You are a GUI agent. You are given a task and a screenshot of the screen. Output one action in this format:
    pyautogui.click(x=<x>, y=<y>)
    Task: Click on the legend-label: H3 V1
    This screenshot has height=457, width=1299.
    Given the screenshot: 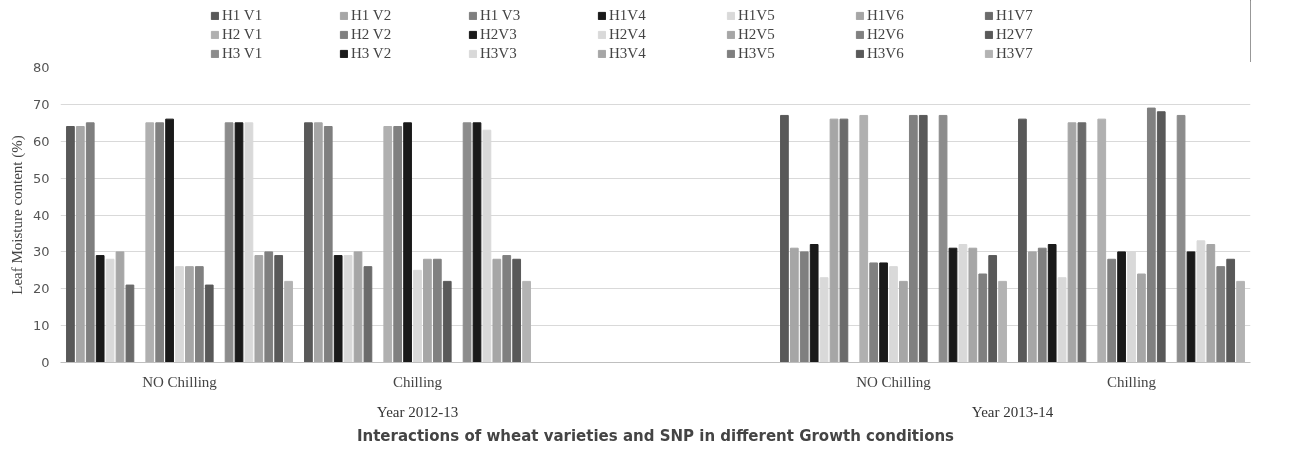 What is the action you would take?
    pyautogui.click(x=243, y=53)
    